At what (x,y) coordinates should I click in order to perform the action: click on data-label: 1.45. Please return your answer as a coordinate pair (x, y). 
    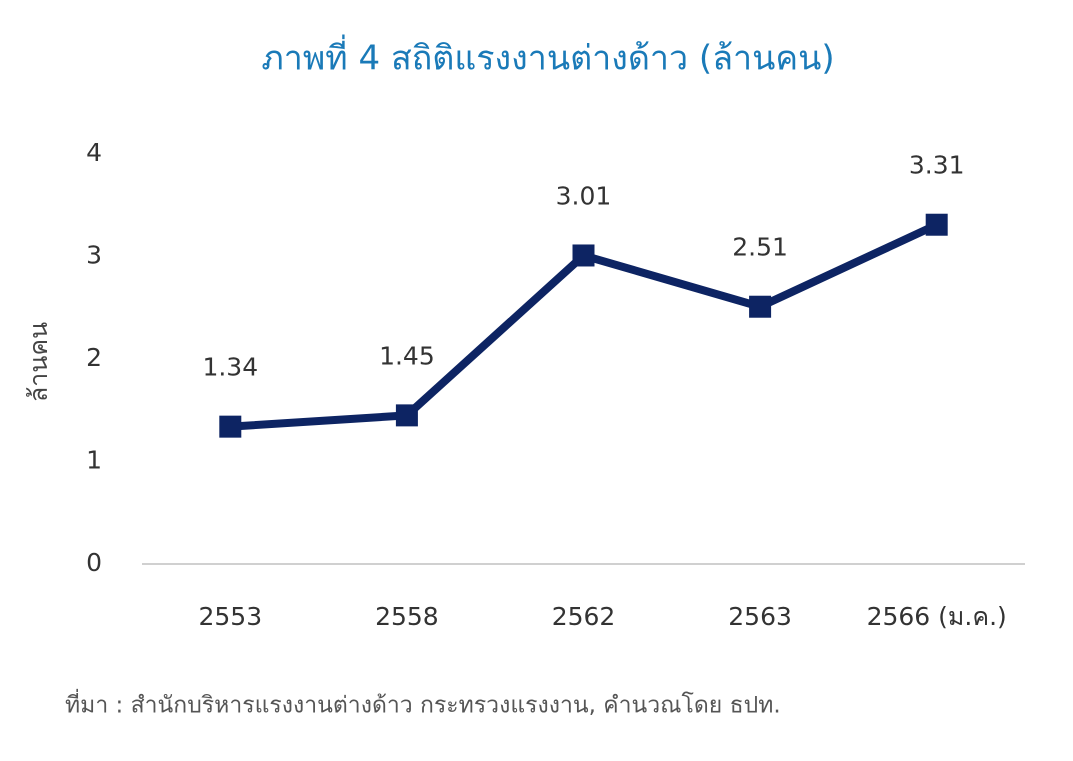
    Looking at the image, I should click on (407, 355).